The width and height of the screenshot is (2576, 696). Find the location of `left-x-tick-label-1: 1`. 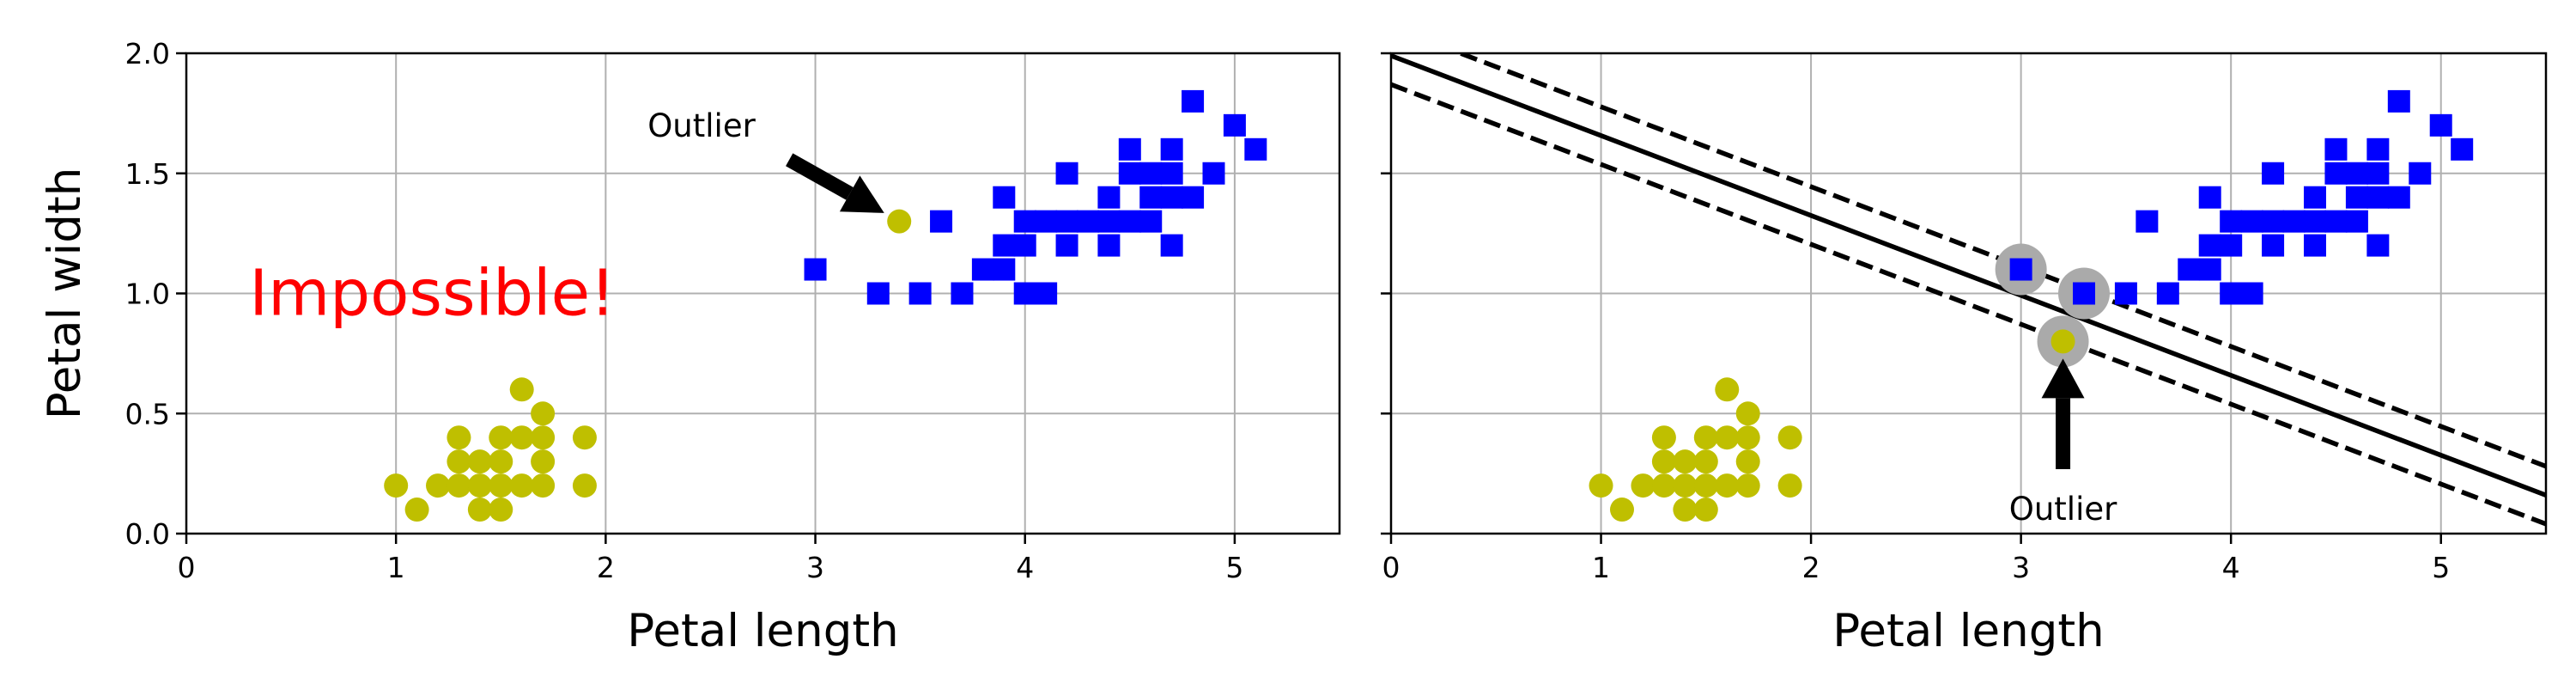

left-x-tick-label-1: 1 is located at coordinates (396, 567).